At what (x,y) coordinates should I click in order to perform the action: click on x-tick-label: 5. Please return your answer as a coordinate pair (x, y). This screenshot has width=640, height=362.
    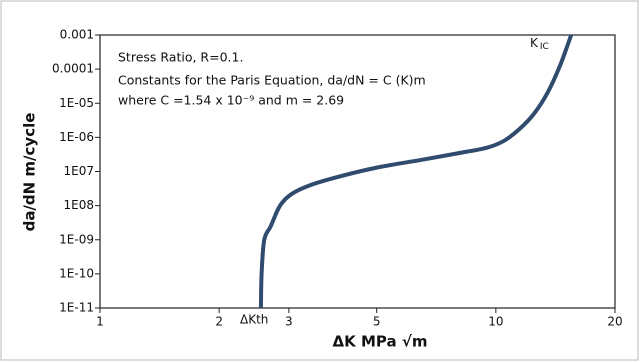
    Looking at the image, I should click on (377, 322).